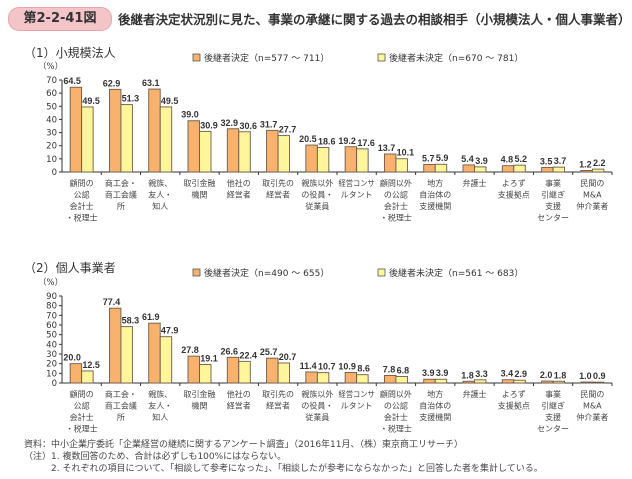 This screenshot has width=632, height=479. Describe the element at coordinates (82, 183) in the screenshot. I see `x-category-label: 顧問の` at that location.